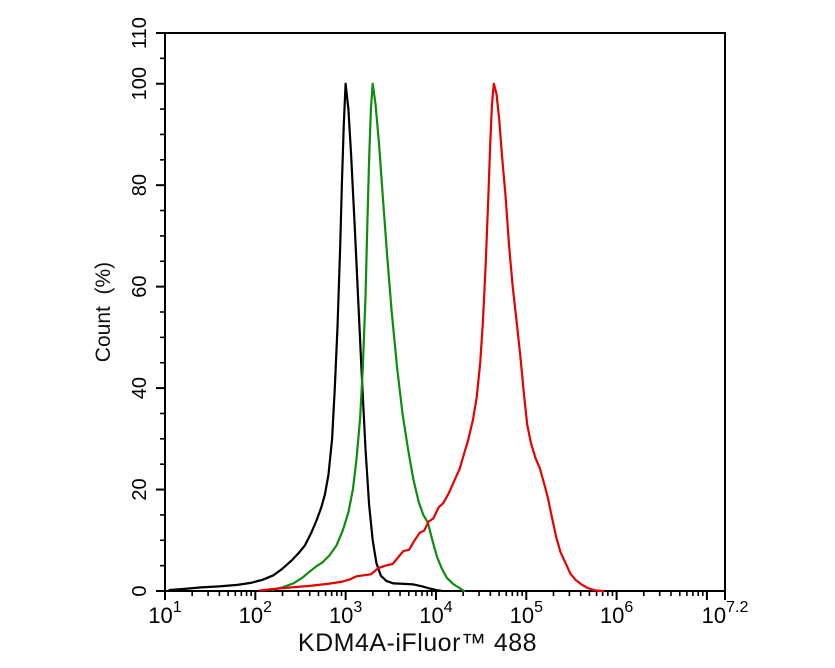  Describe the element at coordinates (435, 613) in the screenshot. I see `x-tick-label: 10⁴` at that location.